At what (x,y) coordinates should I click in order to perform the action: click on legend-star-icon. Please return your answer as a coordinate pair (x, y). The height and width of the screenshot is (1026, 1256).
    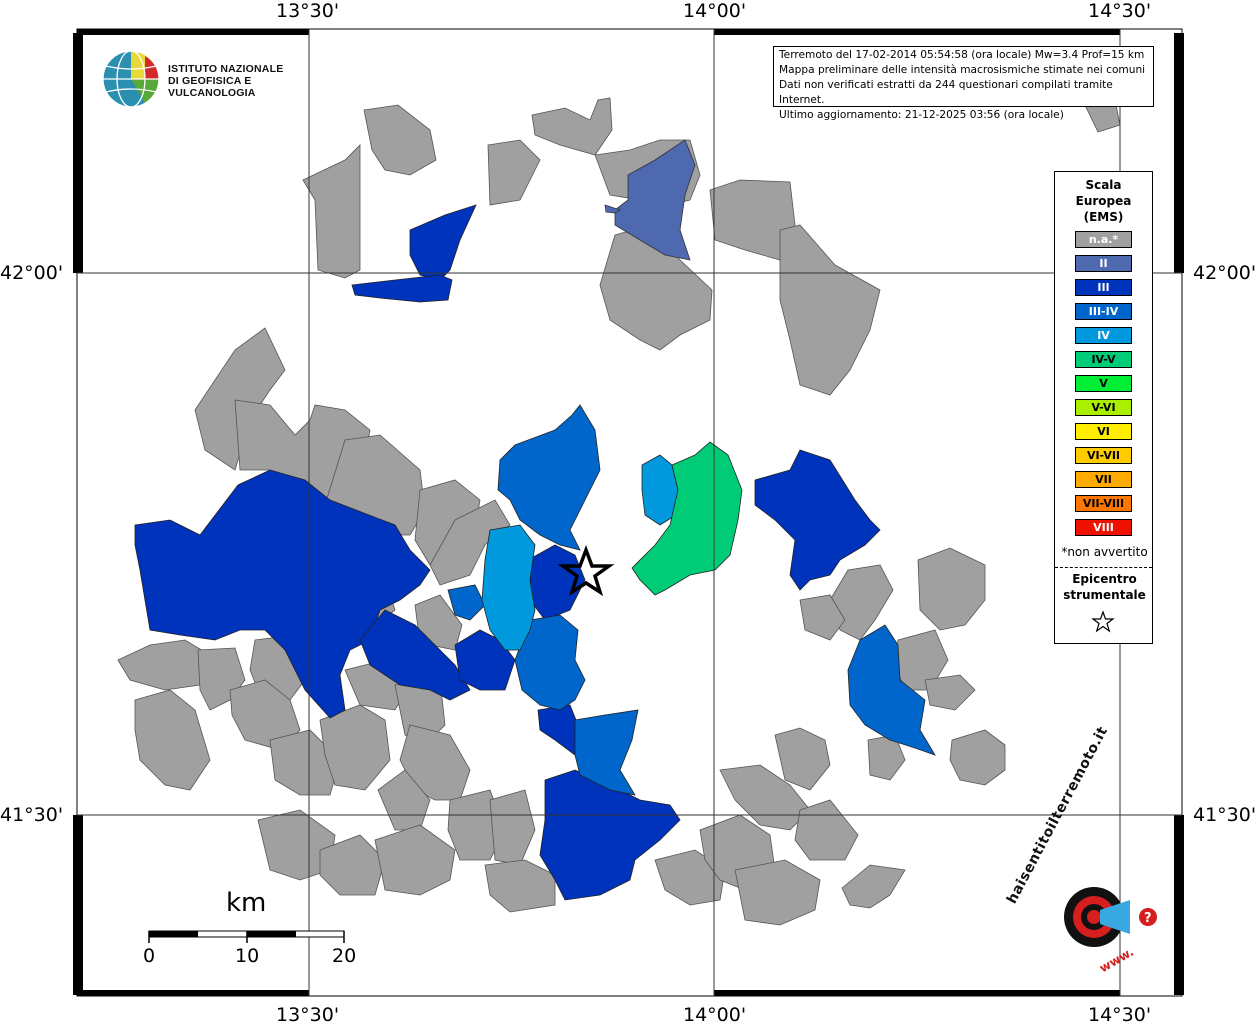
    Looking at the image, I should click on (1103, 621).